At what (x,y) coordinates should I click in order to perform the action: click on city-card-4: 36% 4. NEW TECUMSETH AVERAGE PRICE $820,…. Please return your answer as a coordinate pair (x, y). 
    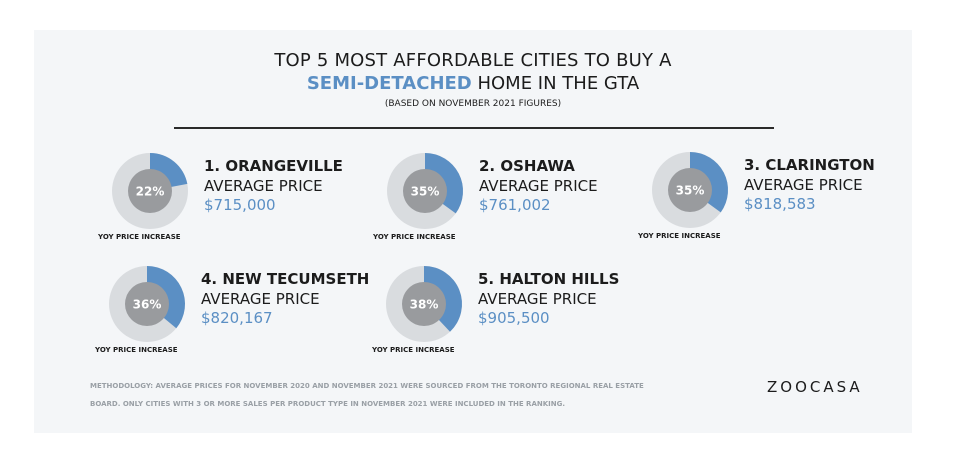
    Looking at the image, I should click on (232, 308).